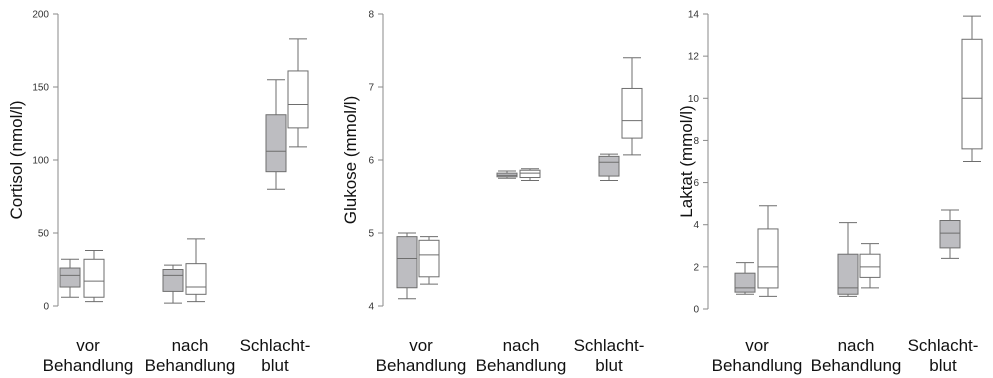  What do you see at coordinates (694, 57) in the screenshot?
I see `y-tick-label: 12` at bounding box center [694, 57].